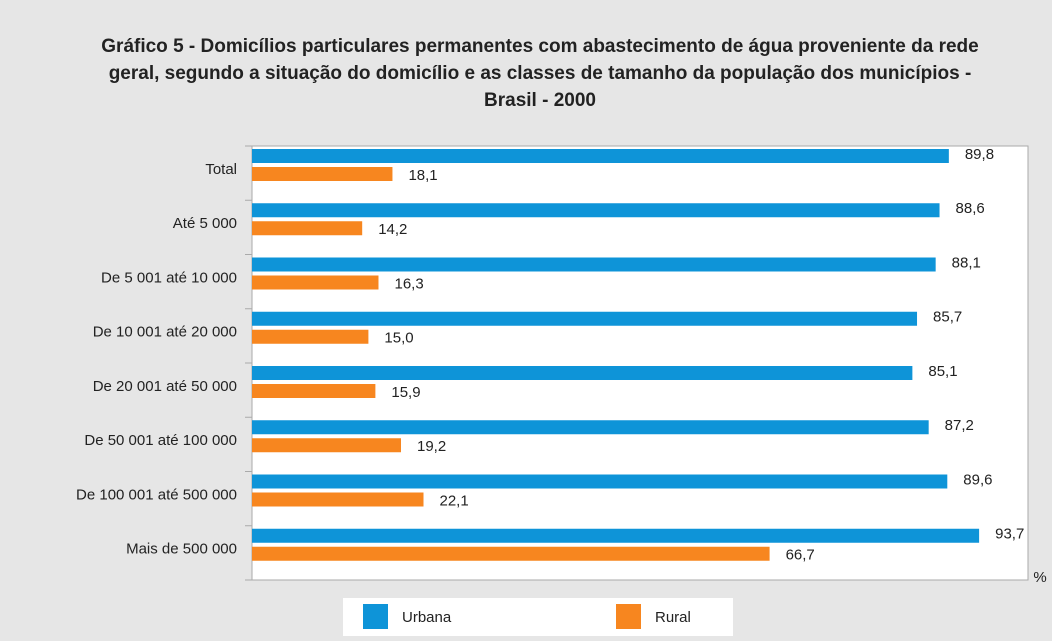  I want to click on value-label: 85,7, so click(947, 317).